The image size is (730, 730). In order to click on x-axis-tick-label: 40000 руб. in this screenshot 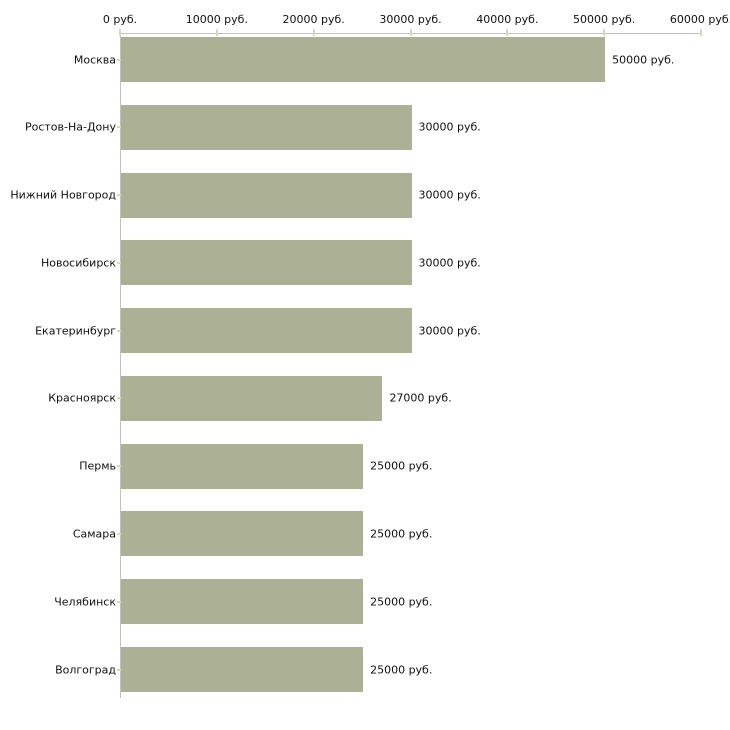, I will do `click(507, 19)`.